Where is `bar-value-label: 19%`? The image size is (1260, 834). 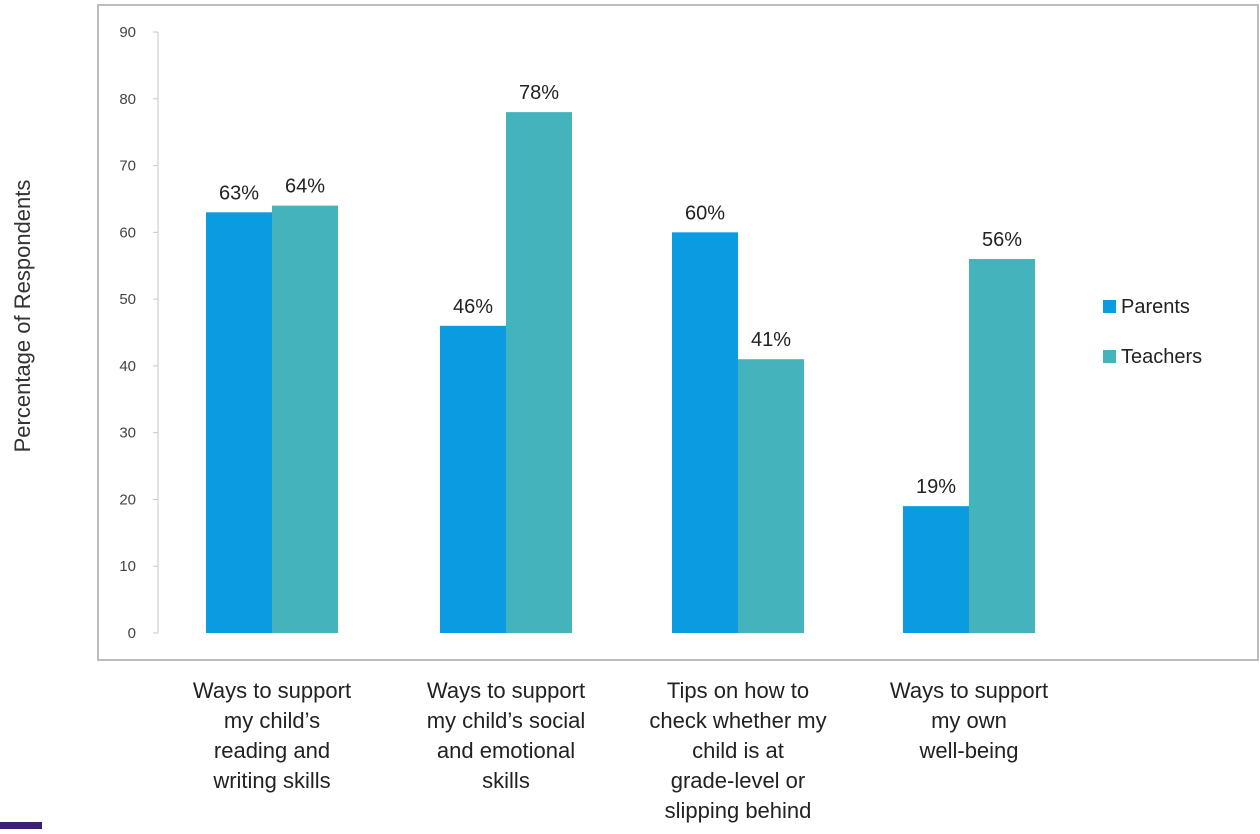 bar-value-label: 19% is located at coordinates (936, 487).